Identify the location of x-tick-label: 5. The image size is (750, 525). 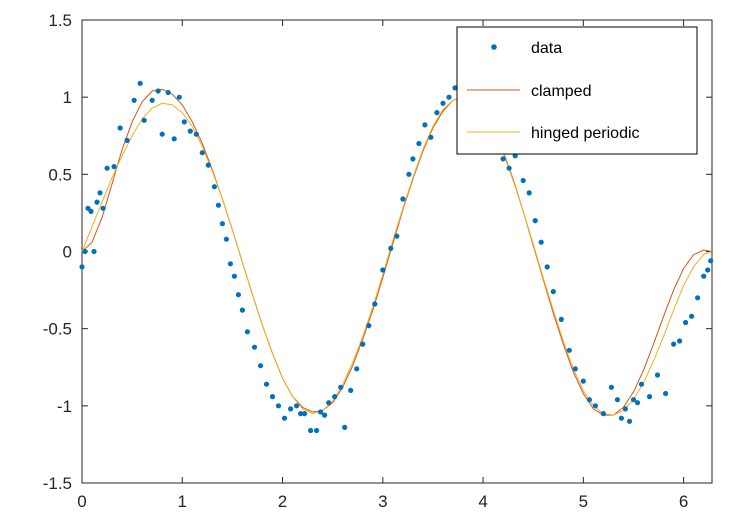
(583, 501).